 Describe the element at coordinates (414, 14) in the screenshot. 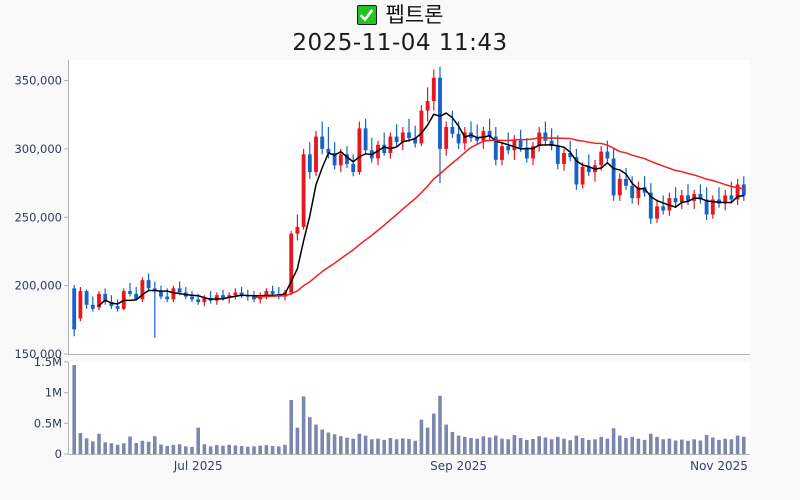

I see `page-title: 펩트론` at that location.